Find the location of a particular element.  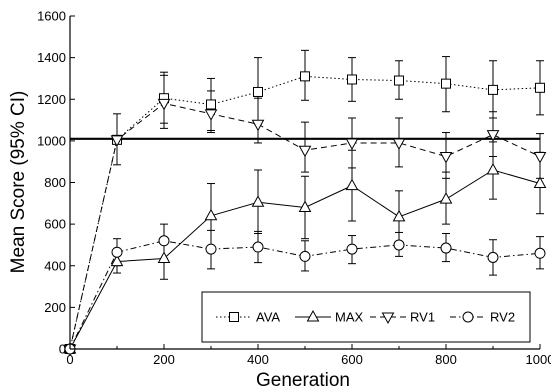

y-tick-label: 1000 is located at coordinates (51, 140).